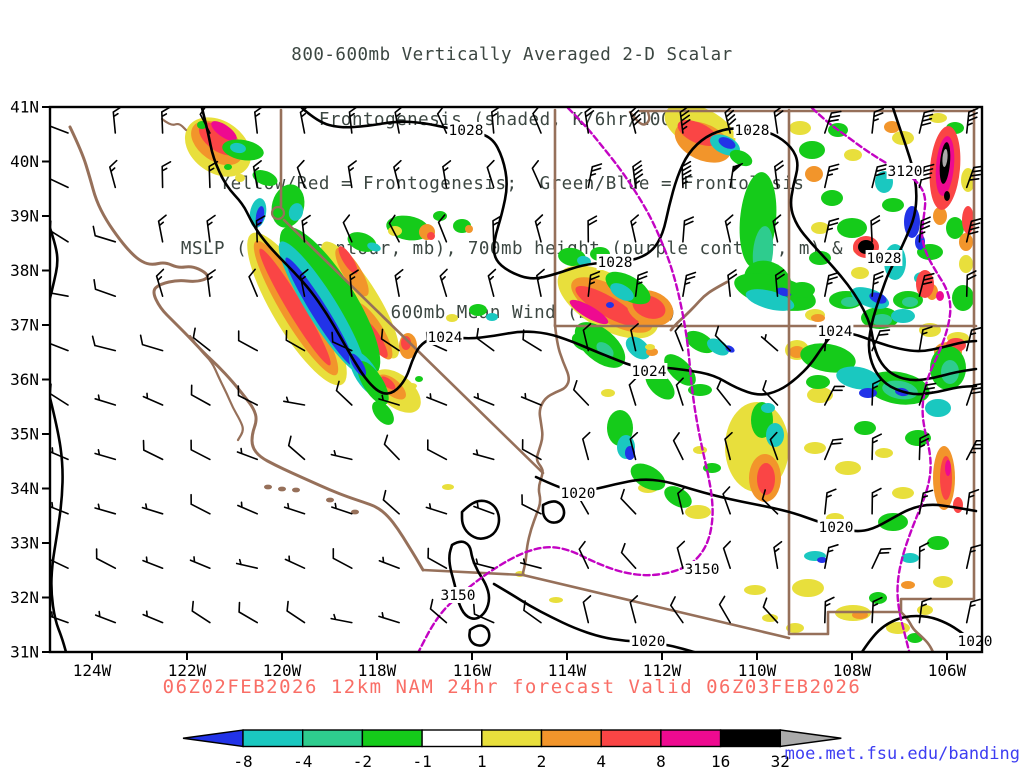  What do you see at coordinates (362, 760) in the screenshot?
I see `colorbar-tick-label: -2` at bounding box center [362, 760].